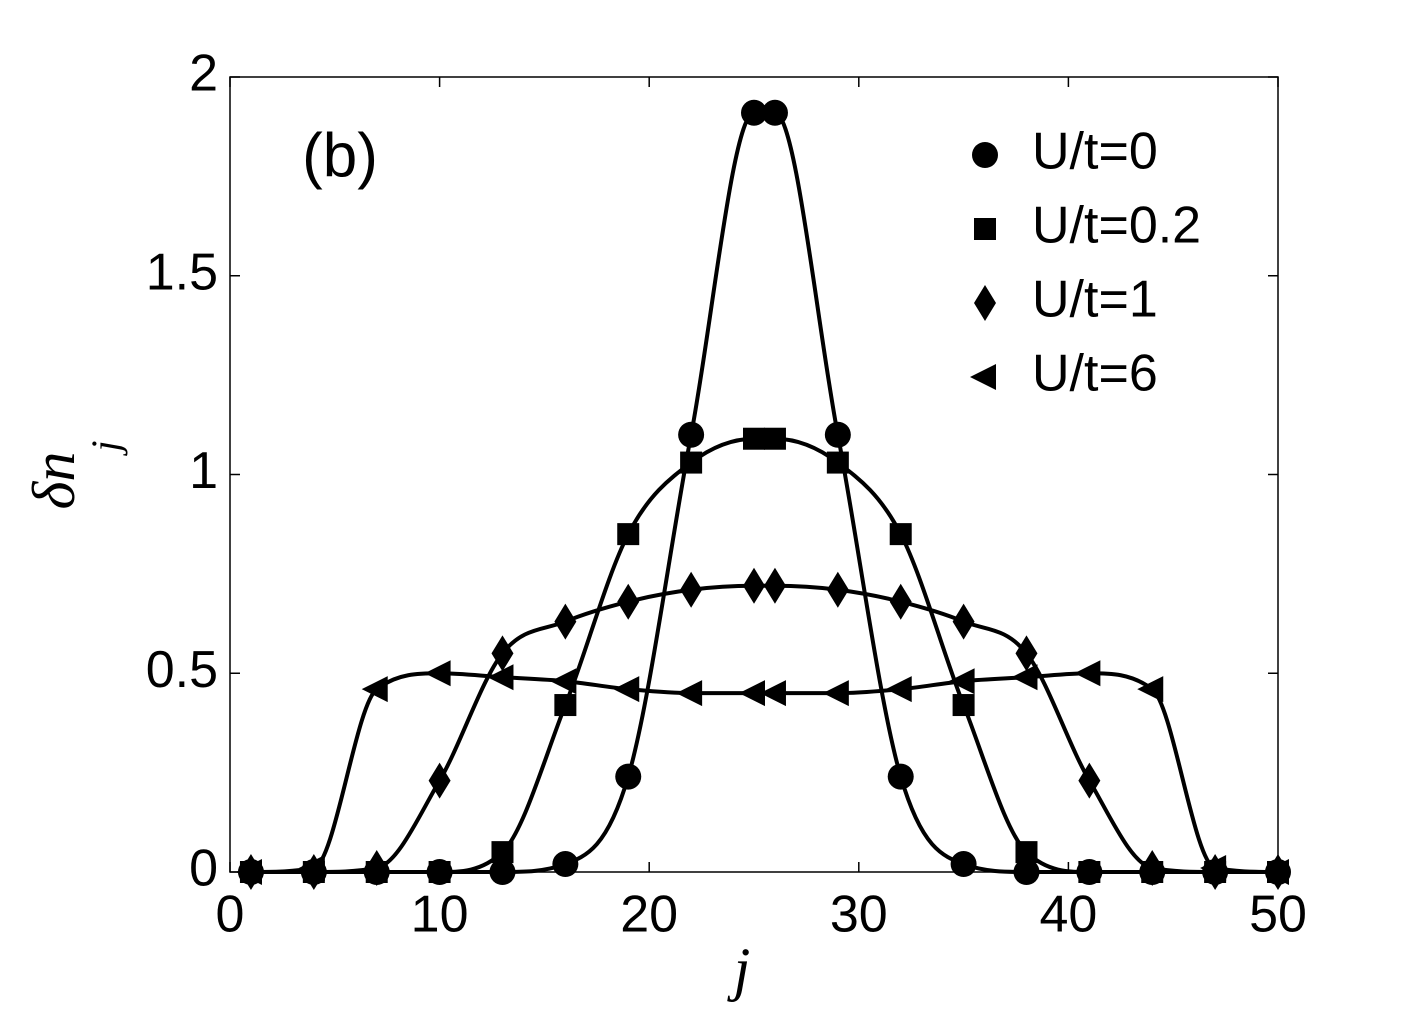 This screenshot has width=1413, height=1013. Describe the element at coordinates (182, 272) in the screenshot. I see `y-tick-label: 1.5` at that location.